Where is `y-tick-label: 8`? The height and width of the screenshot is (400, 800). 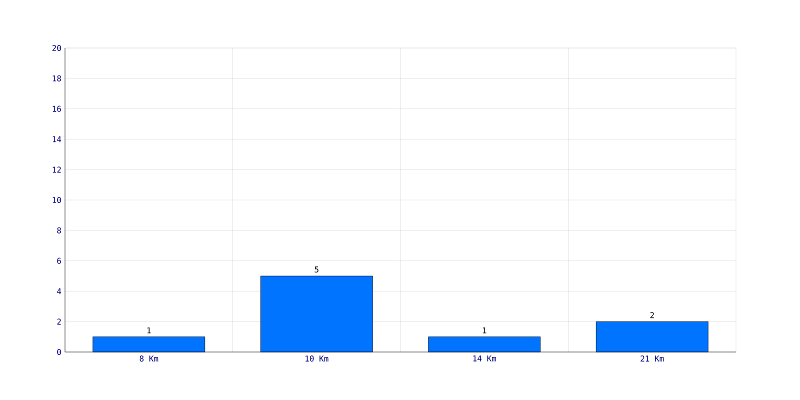
y-tick-label: 8 is located at coordinates (59, 230).